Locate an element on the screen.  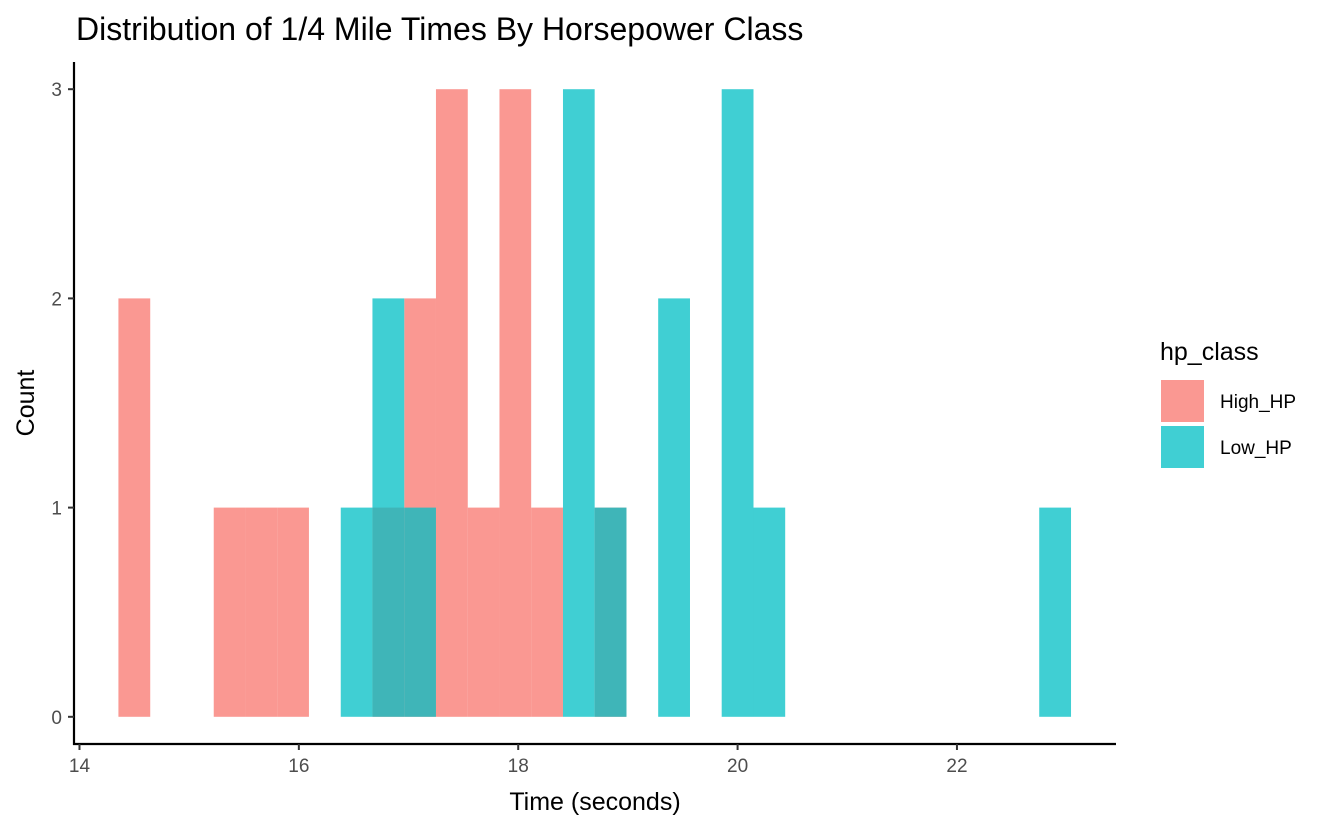
x-axis-ticks: 14 16 18 20 22 is located at coordinates (518, 760).